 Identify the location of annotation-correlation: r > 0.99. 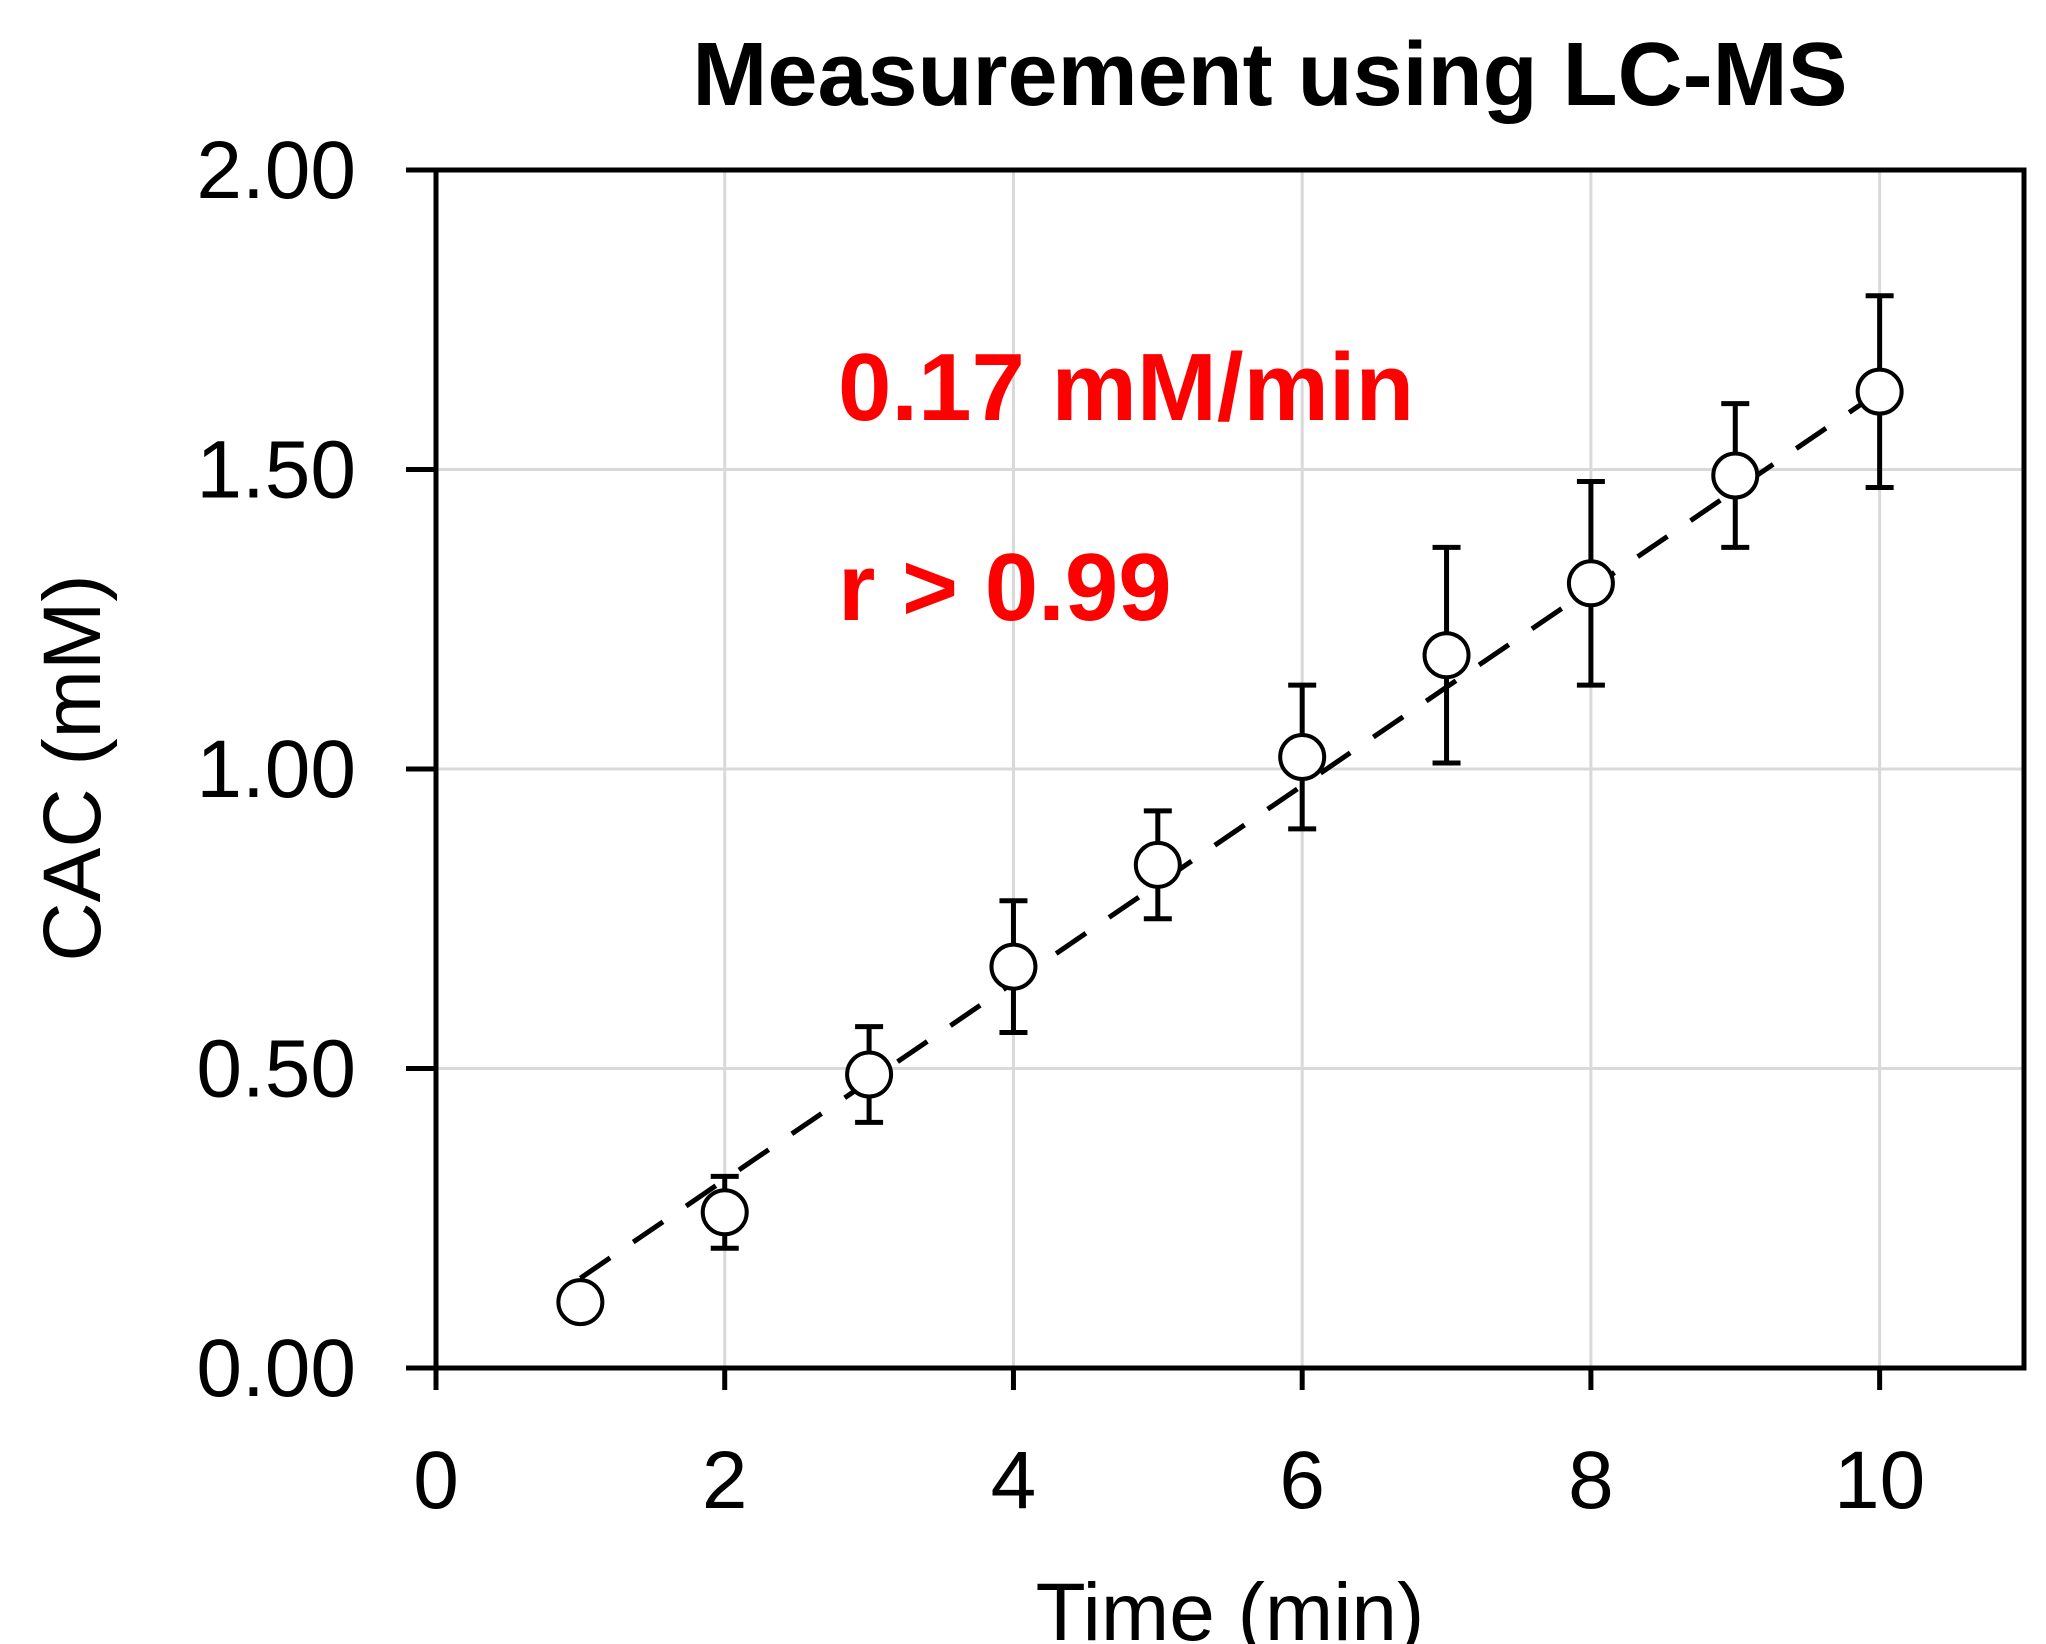
(1005, 587).